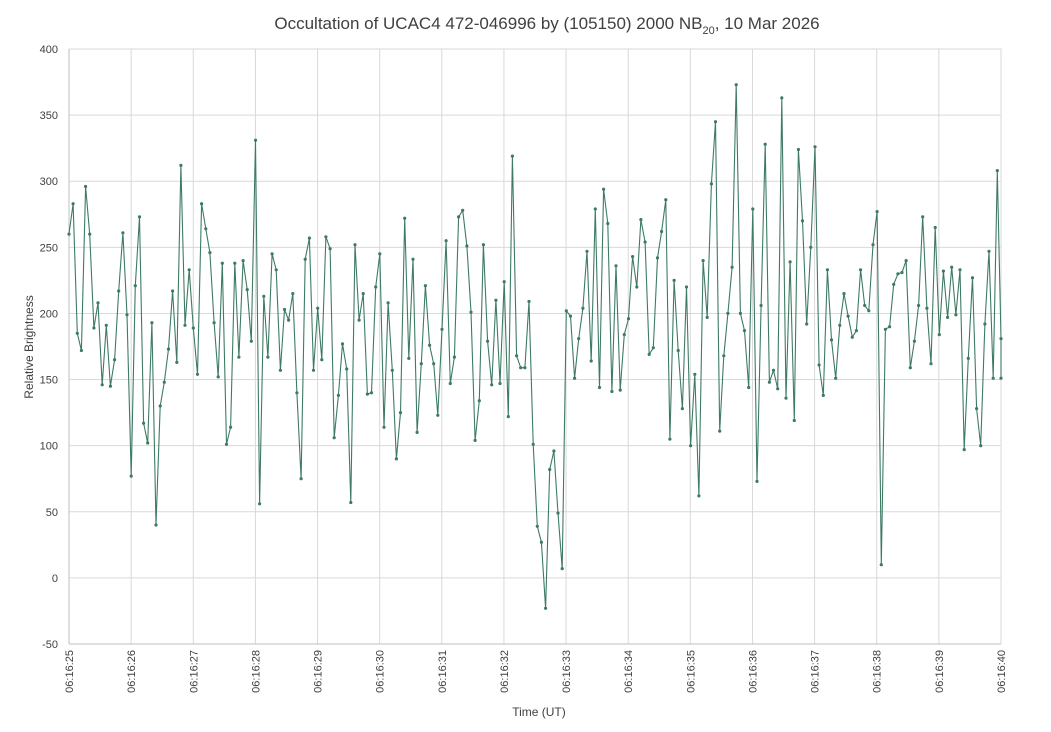 The height and width of the screenshot is (732, 1051). I want to click on x-axis-title: Time (UT), so click(539, 712).